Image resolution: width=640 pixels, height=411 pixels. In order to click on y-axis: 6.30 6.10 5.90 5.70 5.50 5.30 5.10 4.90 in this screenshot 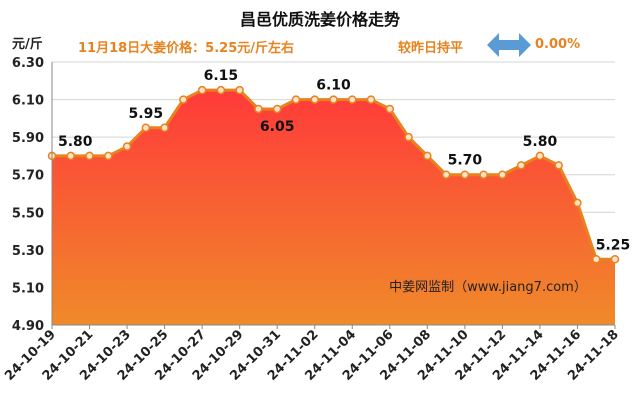, I will do `click(32, 195)`.